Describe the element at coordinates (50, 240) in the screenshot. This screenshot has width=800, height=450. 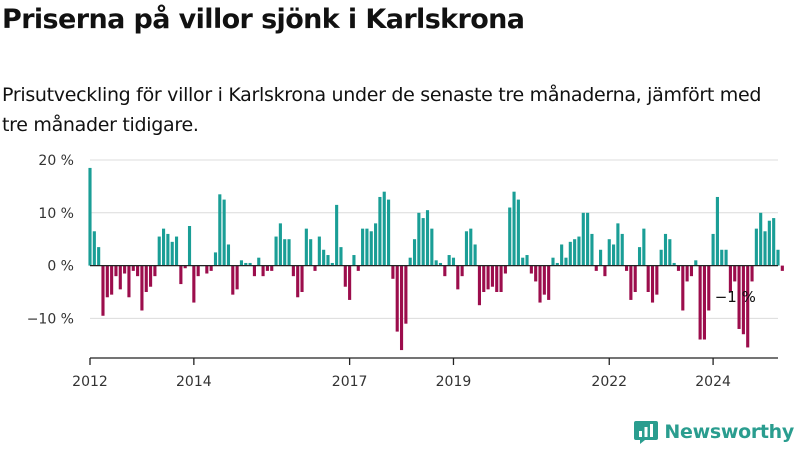
I see `y-axis-ticks: 20 % 10 % 0 % −10 %` at that location.